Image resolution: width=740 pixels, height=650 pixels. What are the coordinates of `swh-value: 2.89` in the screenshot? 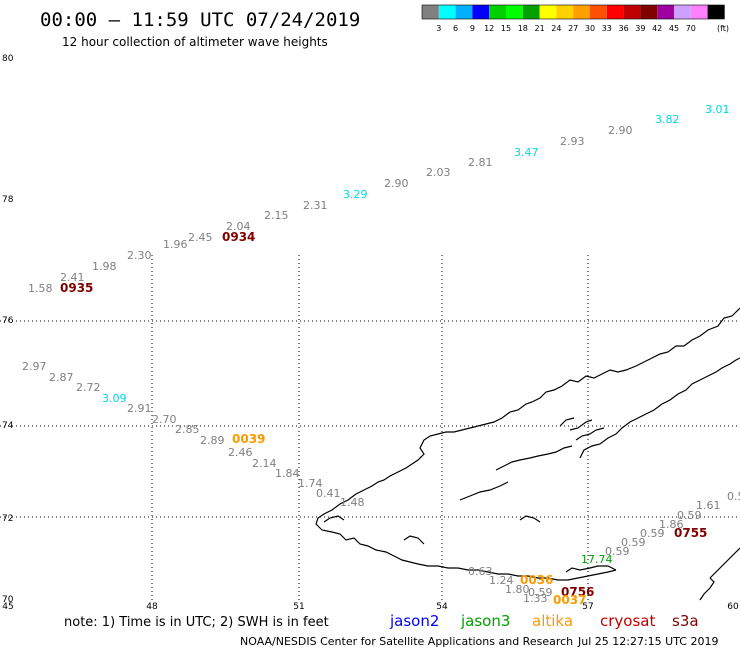 It's located at (212, 440).